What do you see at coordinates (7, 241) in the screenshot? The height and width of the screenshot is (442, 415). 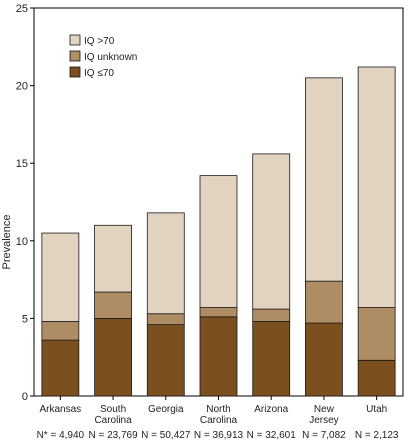 I see `y-axis-title: Prevalence` at bounding box center [7, 241].